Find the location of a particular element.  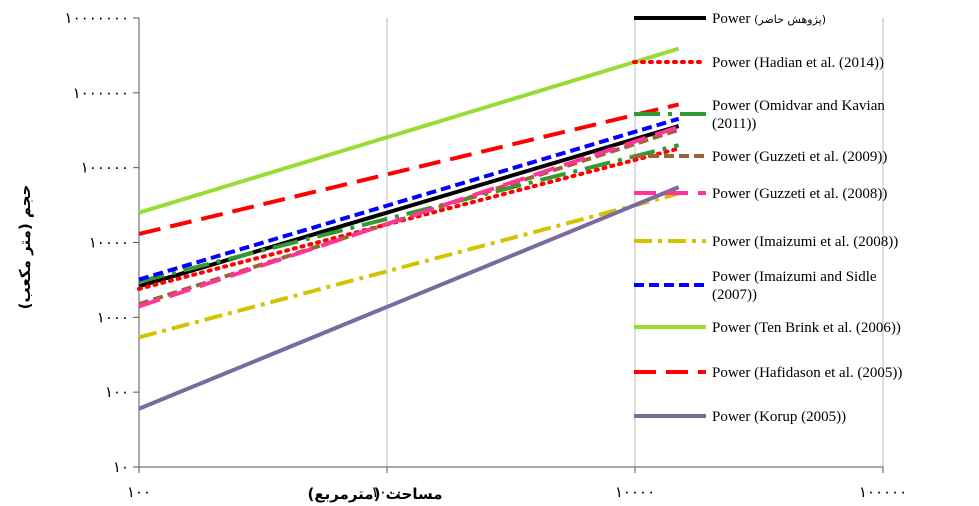

legend-label: Power (Korup (2005)) is located at coordinates (779, 417).